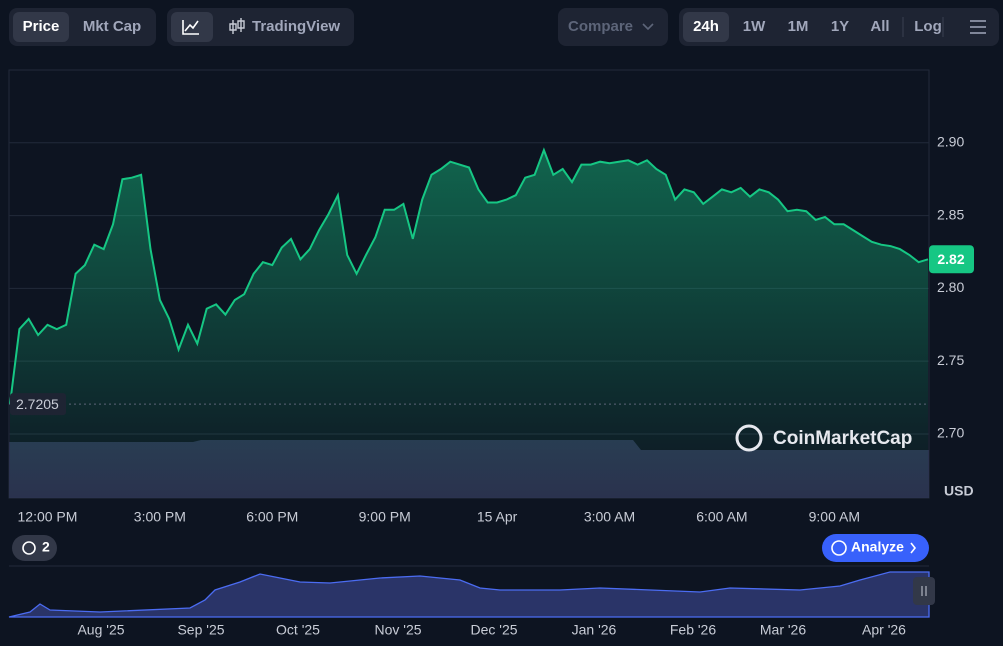 This screenshot has height=646, width=1003. Describe the element at coordinates (46, 547) in the screenshot. I see `history-count: 2` at that location.